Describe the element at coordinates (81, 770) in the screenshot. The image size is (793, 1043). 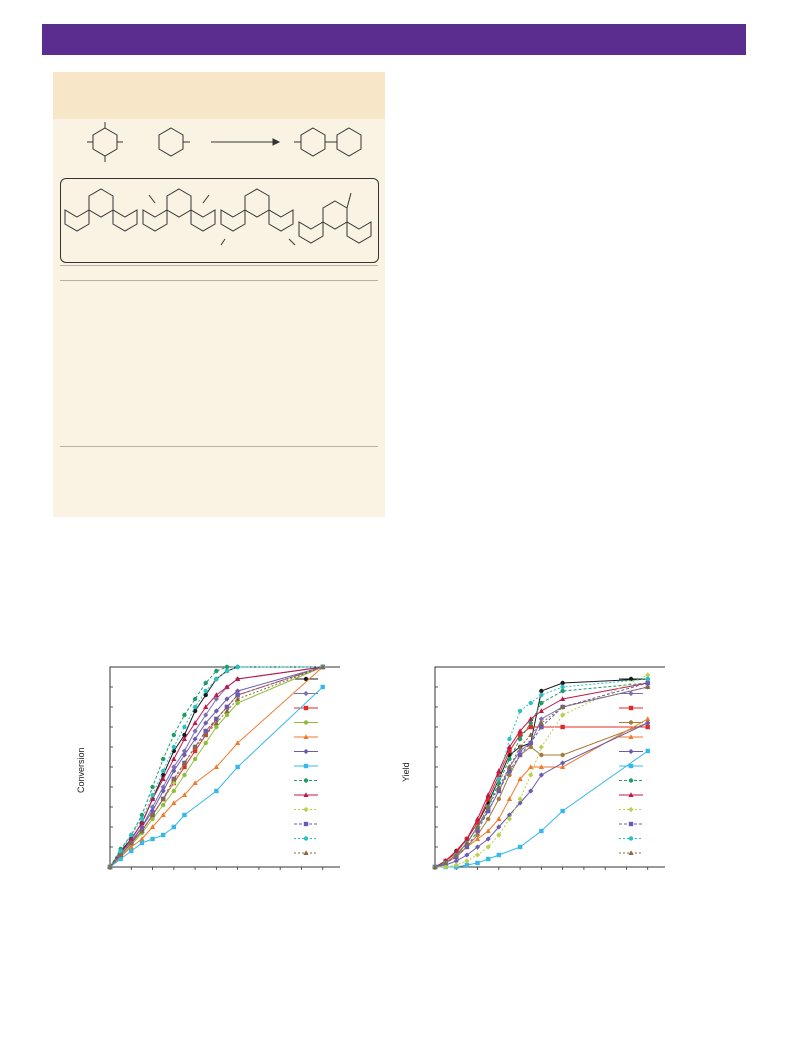
I see `conversion-axis-label: Conversion` at that location.